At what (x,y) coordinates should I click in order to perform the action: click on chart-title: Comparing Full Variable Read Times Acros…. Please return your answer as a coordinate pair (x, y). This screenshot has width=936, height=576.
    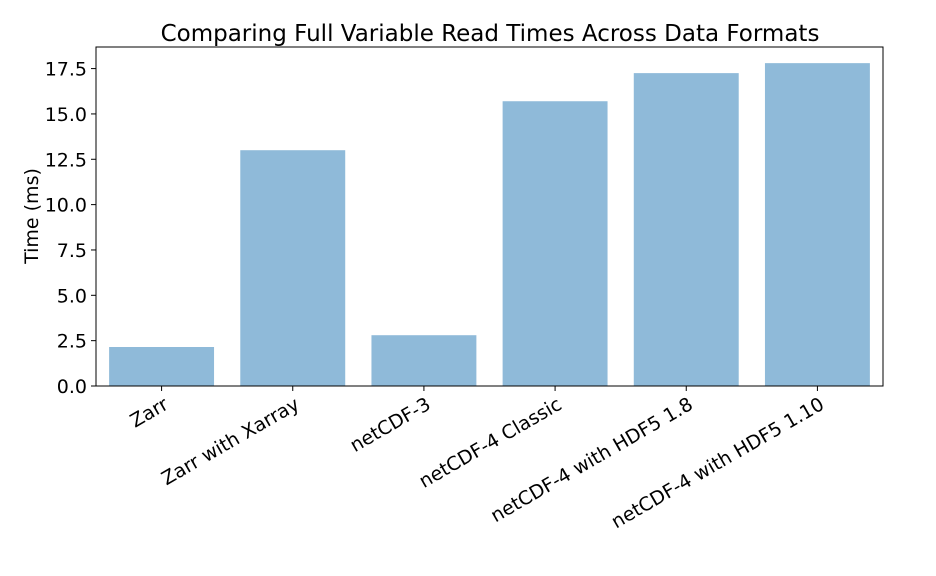
    Looking at the image, I should click on (490, 34).